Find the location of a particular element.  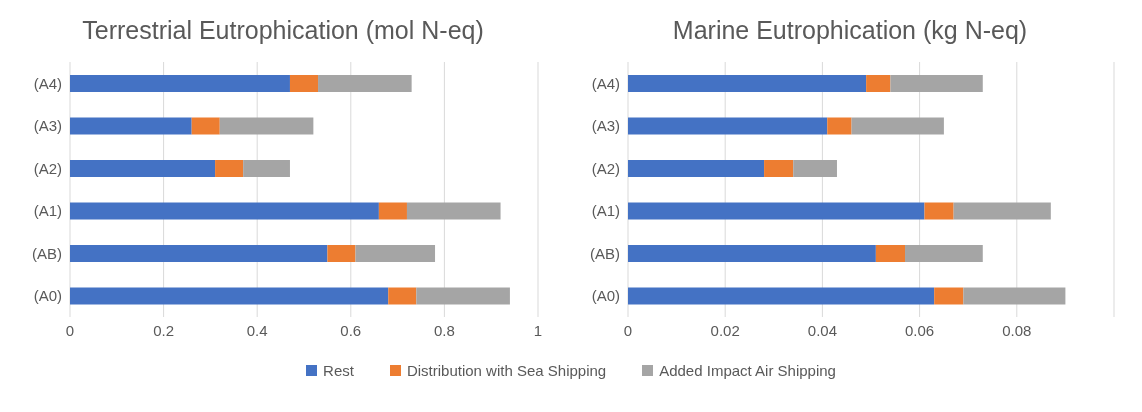

x-tick-label: 0.08 is located at coordinates (1017, 330).